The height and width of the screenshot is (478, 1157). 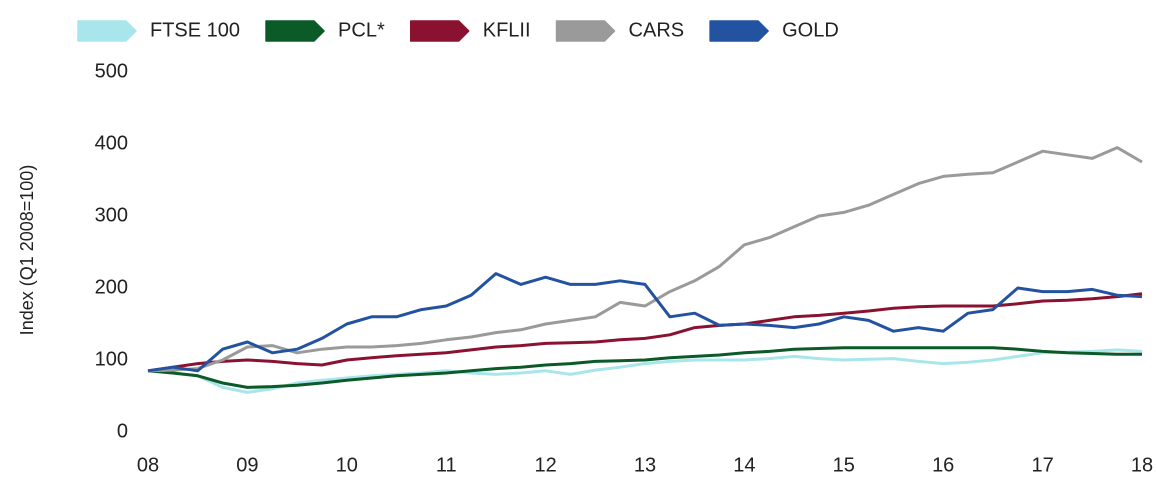 What do you see at coordinates (744, 465) in the screenshot?
I see `x-tick-label: 14` at bounding box center [744, 465].